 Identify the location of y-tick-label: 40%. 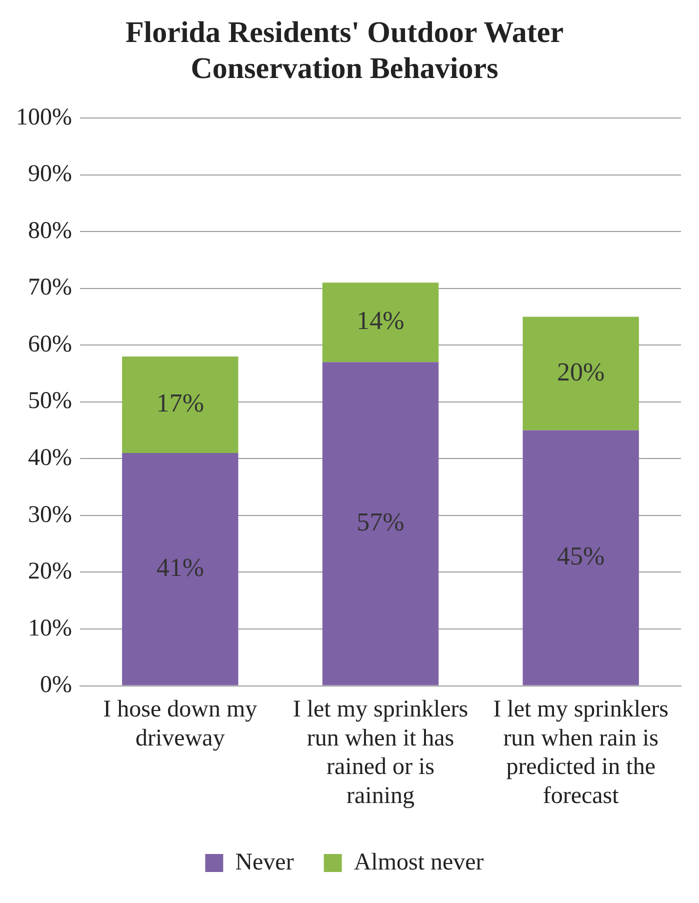
(50, 457).